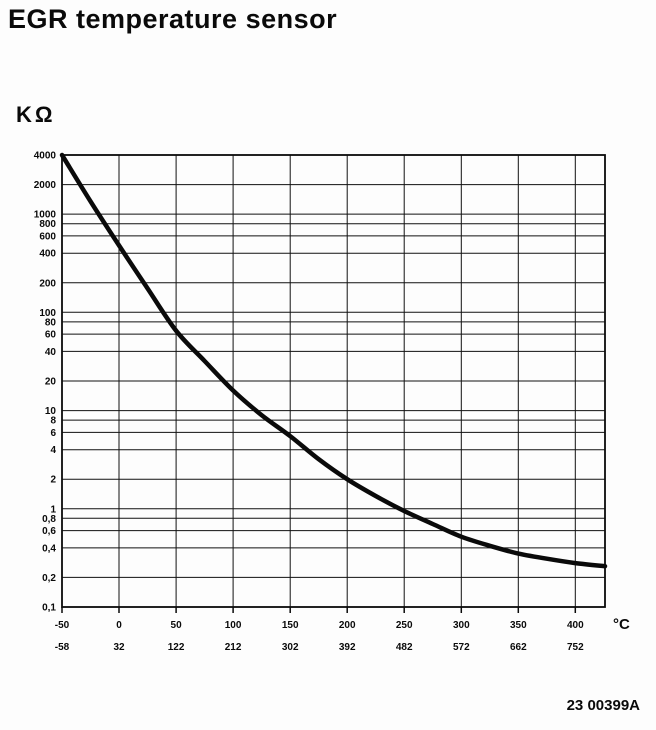 The width and height of the screenshot is (656, 730). I want to click on x-tick-label-celsius: 350, so click(518, 625).